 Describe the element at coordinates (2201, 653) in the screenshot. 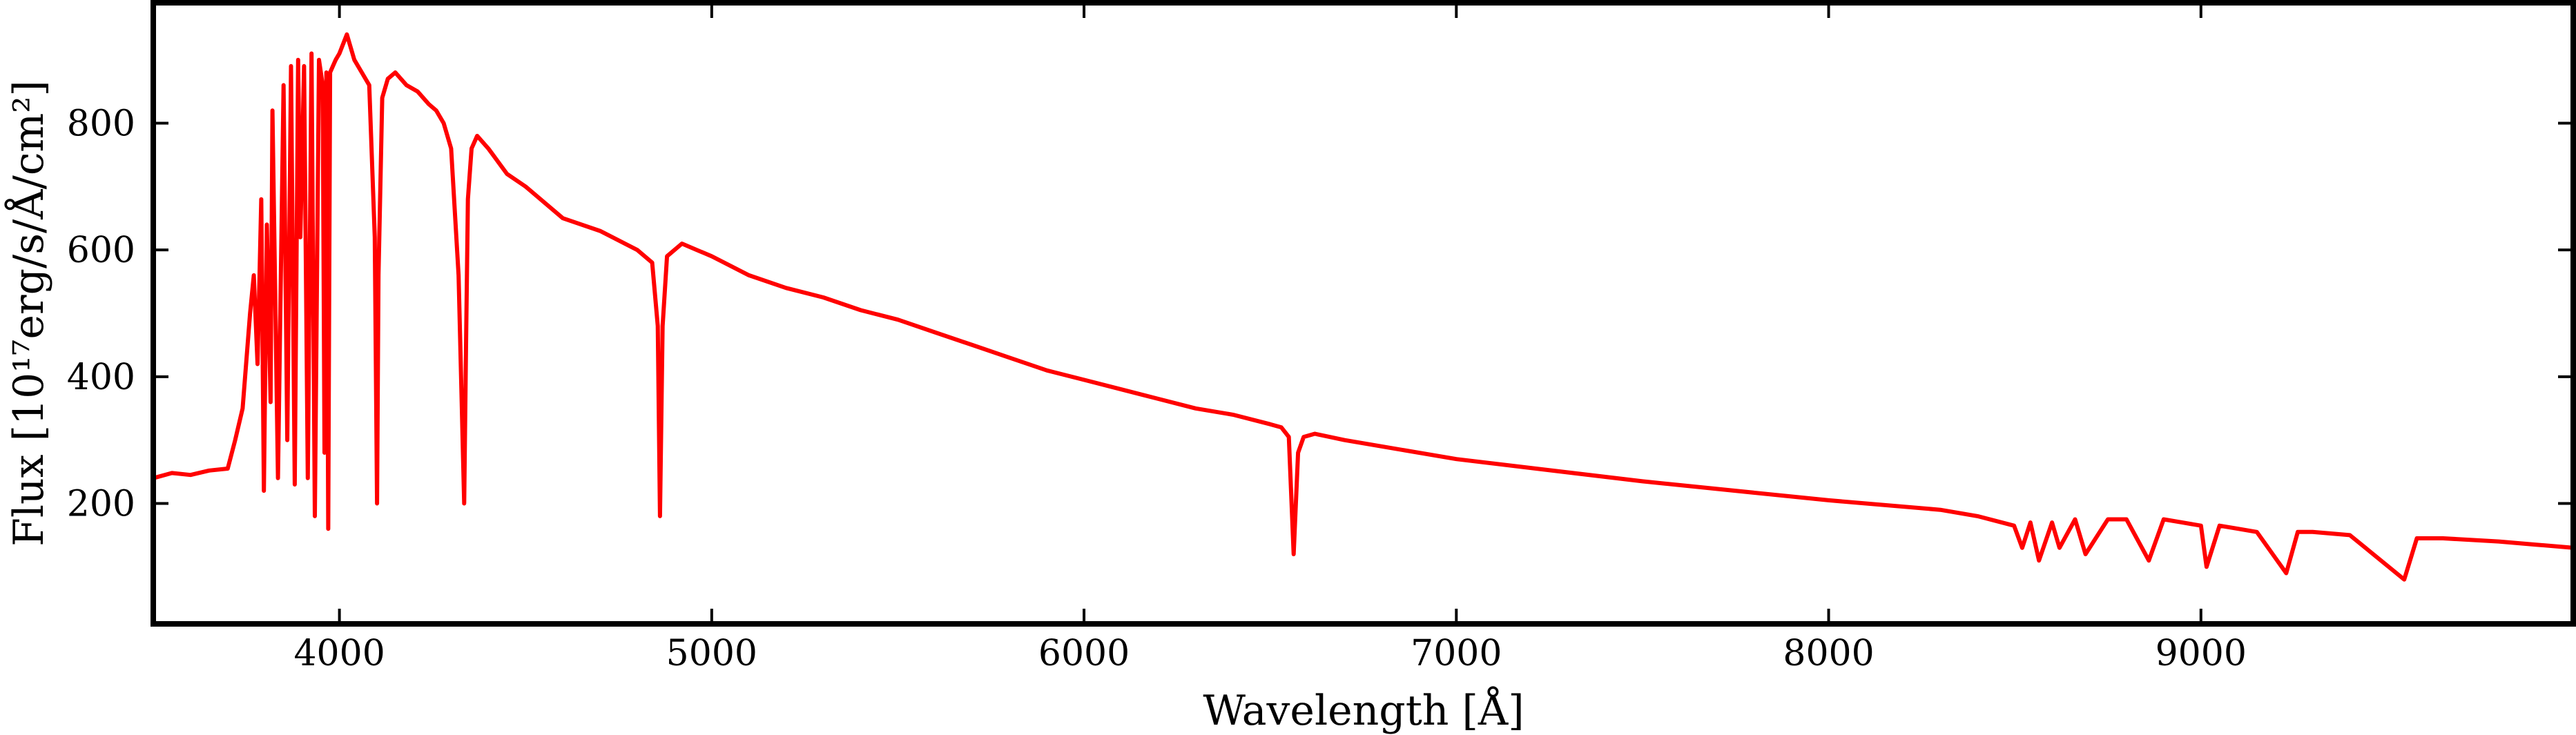

I see `x-tick-label: 9000` at that location.